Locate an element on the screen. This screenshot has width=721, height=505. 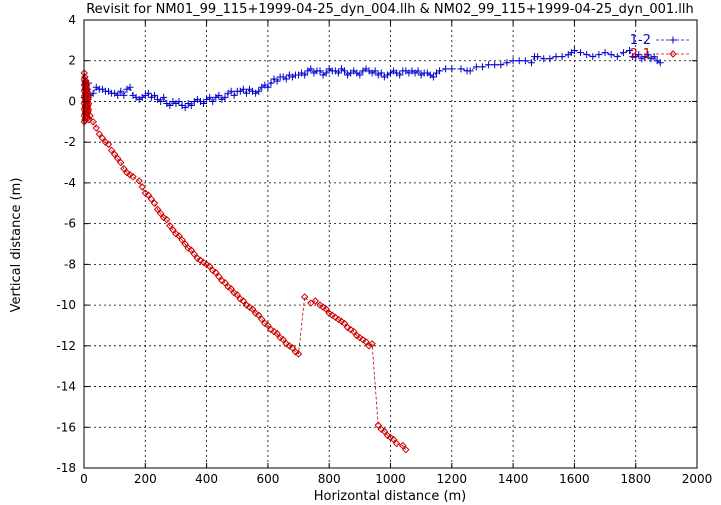
legend-label: 2-1 is located at coordinates (640, 54).